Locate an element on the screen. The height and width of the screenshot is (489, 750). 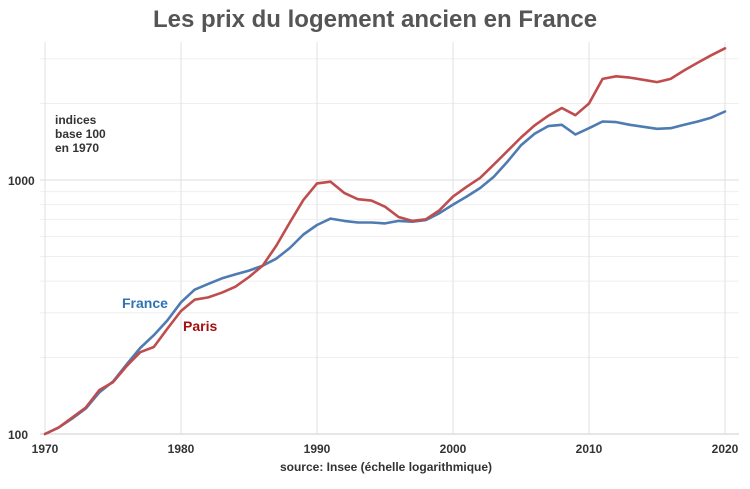
x-tick-label: 2010 is located at coordinates (589, 449).